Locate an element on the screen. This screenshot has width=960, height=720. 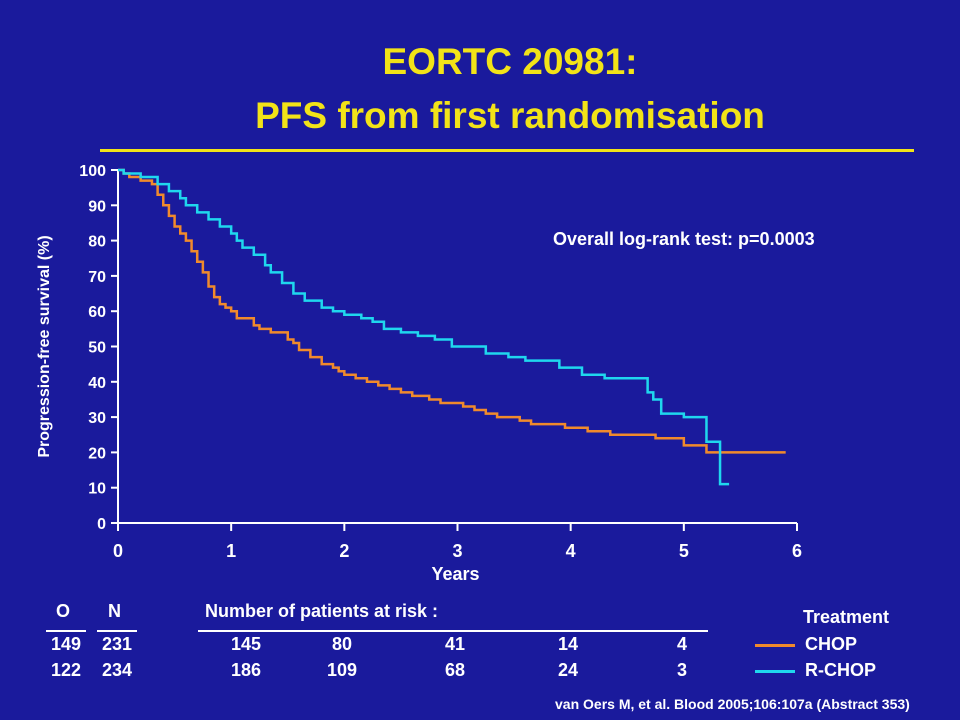
x-axis-label: Years is located at coordinates (455, 574).